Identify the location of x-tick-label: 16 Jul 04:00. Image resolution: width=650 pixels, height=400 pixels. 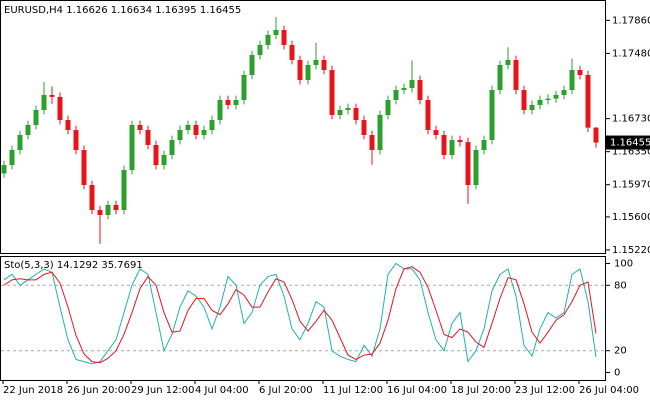
(417, 390).